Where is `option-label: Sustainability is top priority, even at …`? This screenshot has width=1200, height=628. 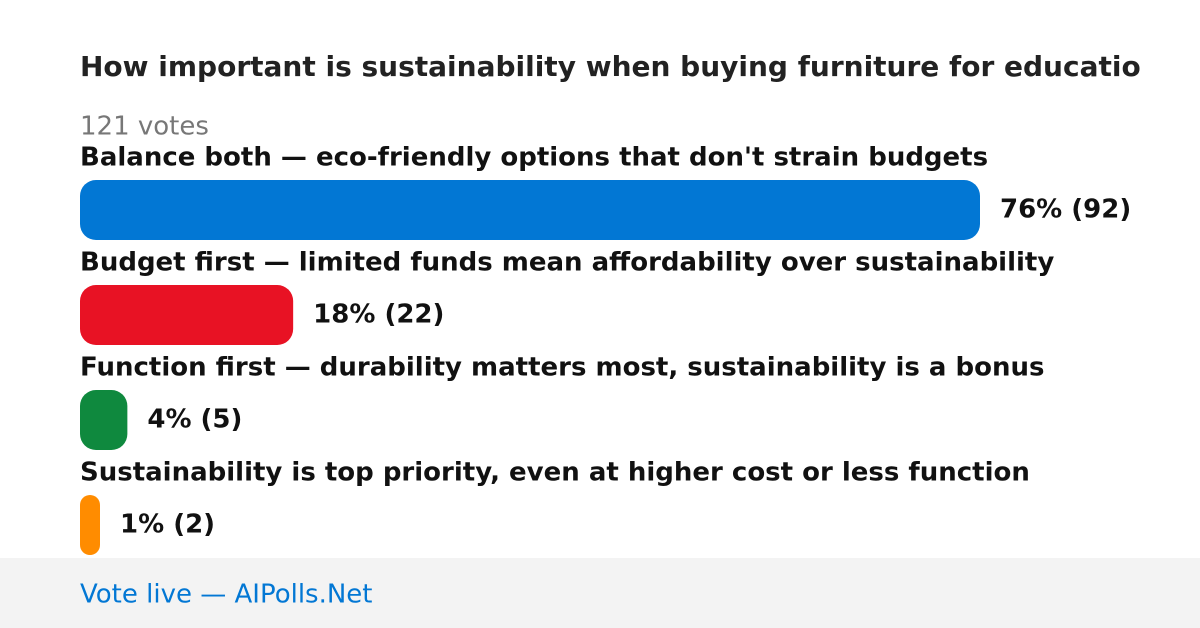 option-label: Sustainability is top priority, even at … is located at coordinates (555, 473).